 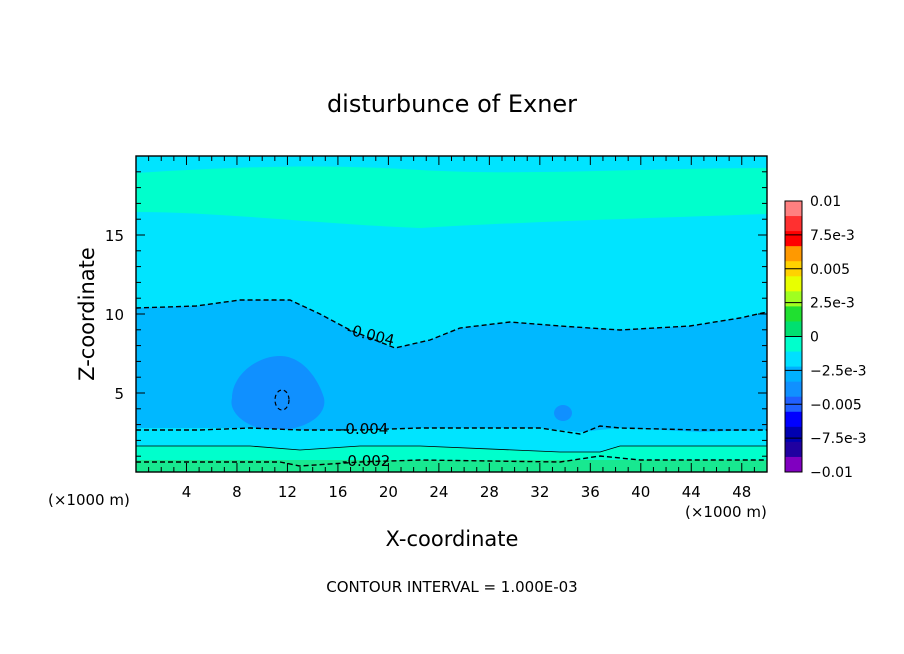 I want to click on contour-label-lower: -0.002, so click(x=366, y=461).